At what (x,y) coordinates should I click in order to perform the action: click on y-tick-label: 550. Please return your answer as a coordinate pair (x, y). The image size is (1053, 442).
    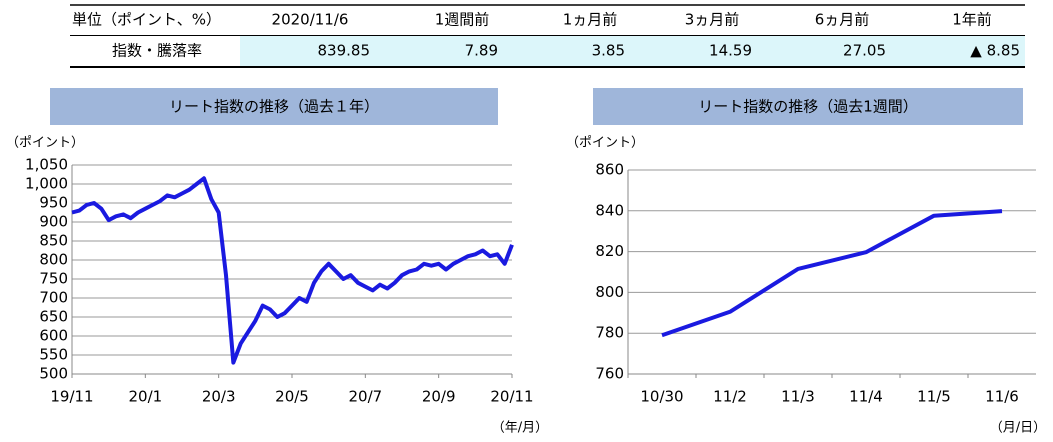
    Looking at the image, I should click on (53, 355).